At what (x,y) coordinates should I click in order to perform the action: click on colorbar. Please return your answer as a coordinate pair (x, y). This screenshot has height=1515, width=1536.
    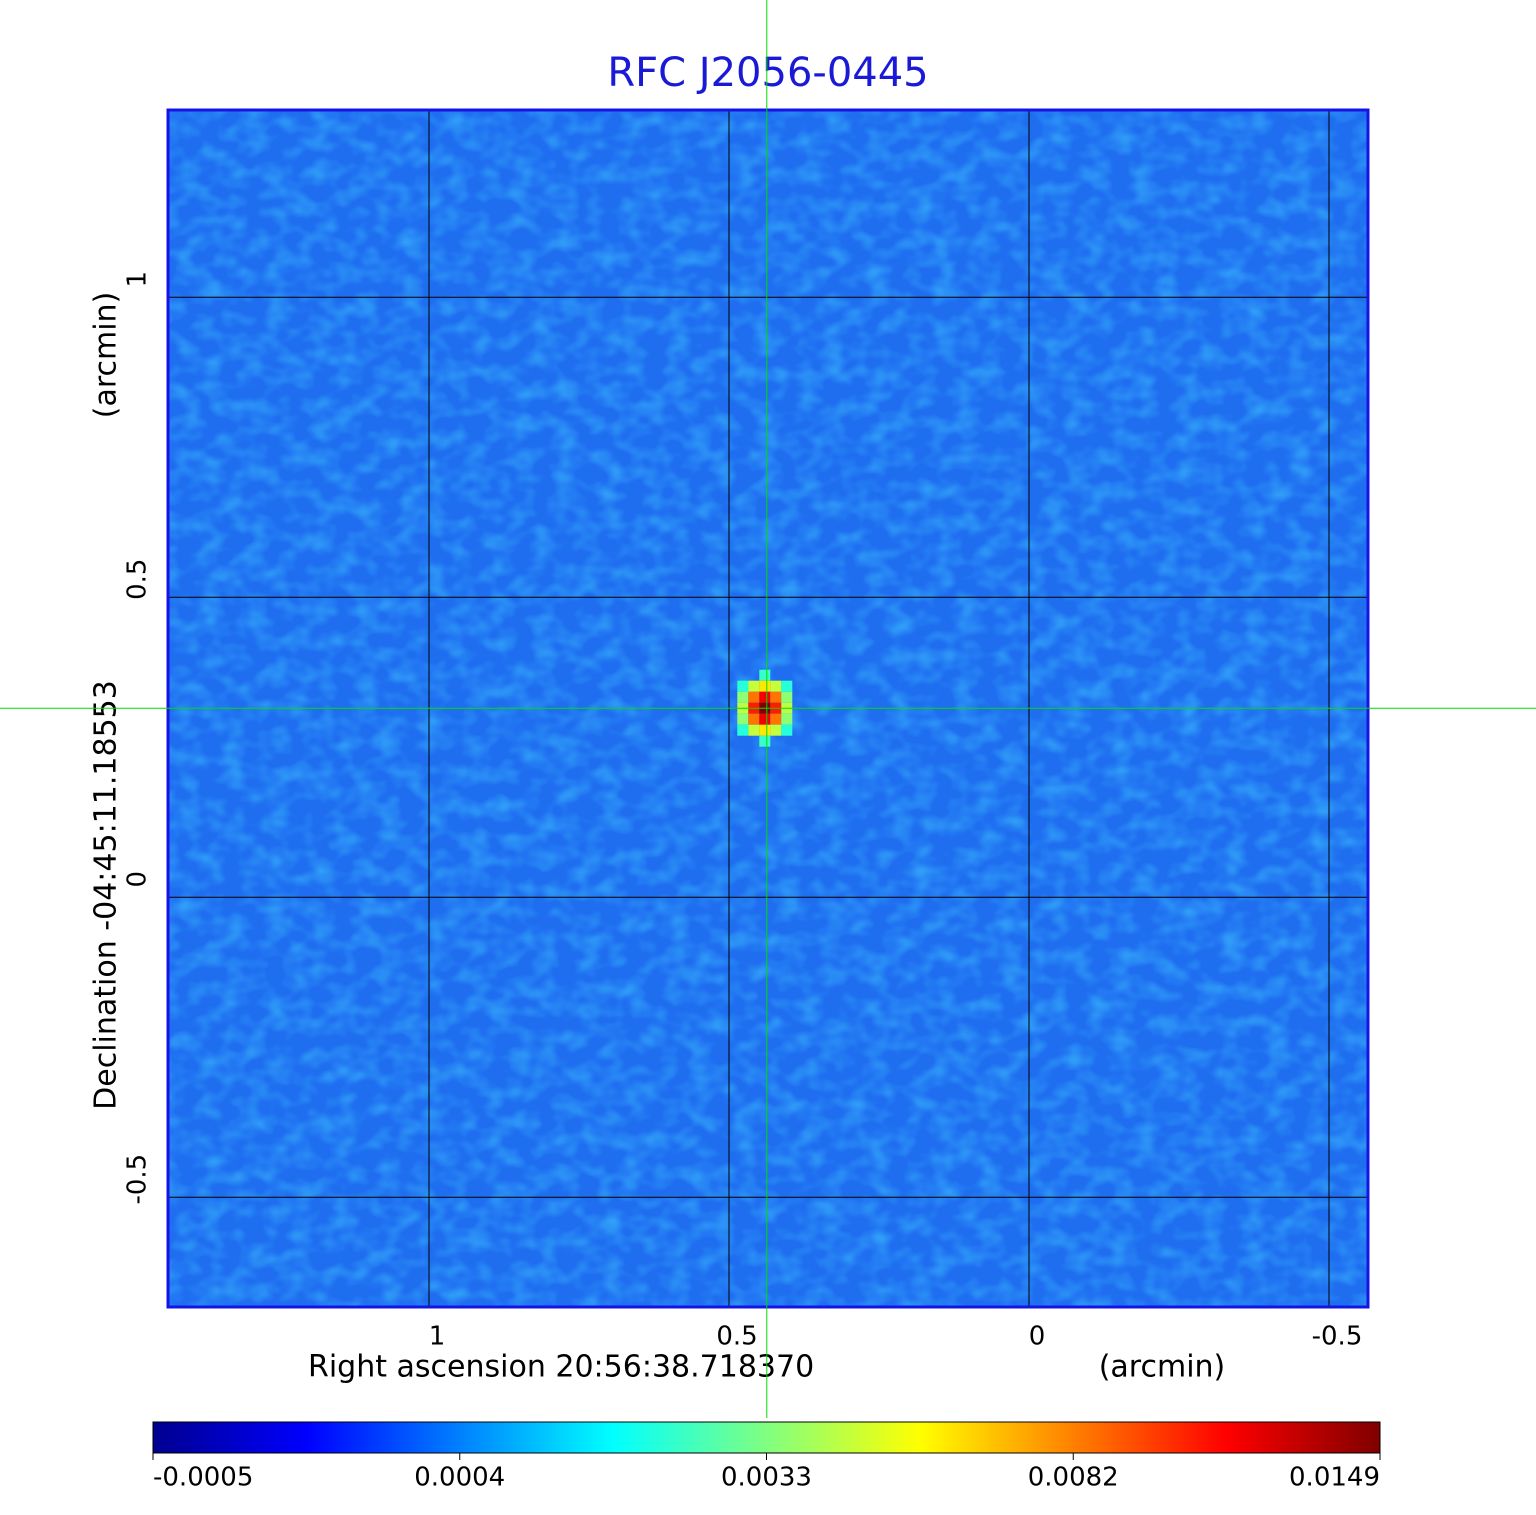
    Looking at the image, I should click on (766, 1437).